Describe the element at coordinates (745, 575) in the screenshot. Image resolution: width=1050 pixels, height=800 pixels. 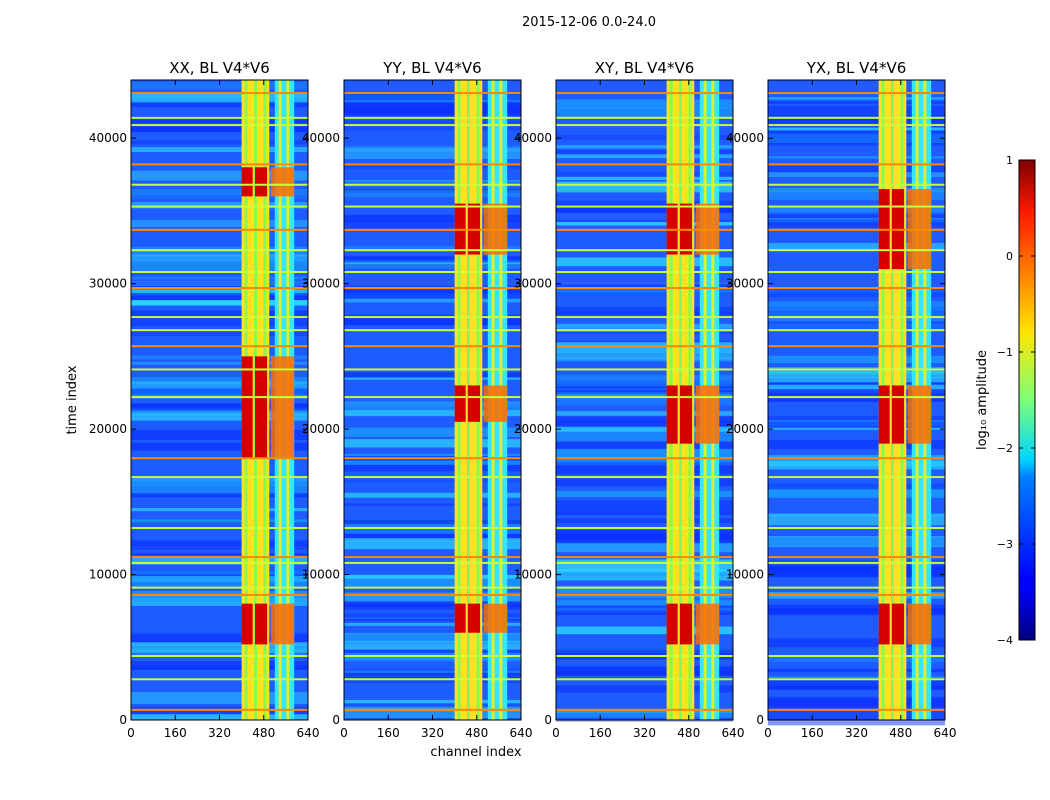
I see `y-tick-label: 10000` at that location.